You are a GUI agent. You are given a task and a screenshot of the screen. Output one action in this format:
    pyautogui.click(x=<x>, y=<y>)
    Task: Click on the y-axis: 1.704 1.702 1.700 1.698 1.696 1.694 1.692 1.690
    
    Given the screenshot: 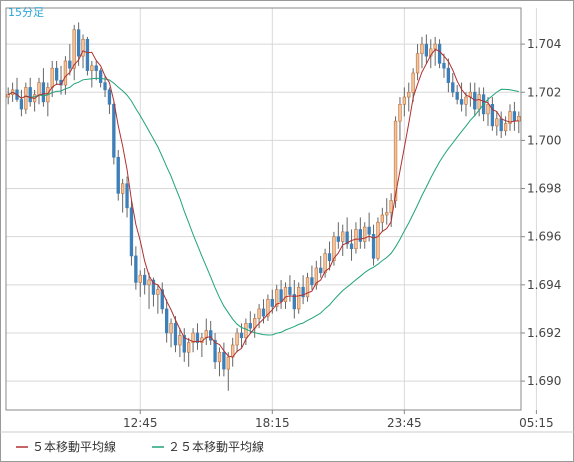 What is the action you would take?
    pyautogui.click(x=541, y=212)
    